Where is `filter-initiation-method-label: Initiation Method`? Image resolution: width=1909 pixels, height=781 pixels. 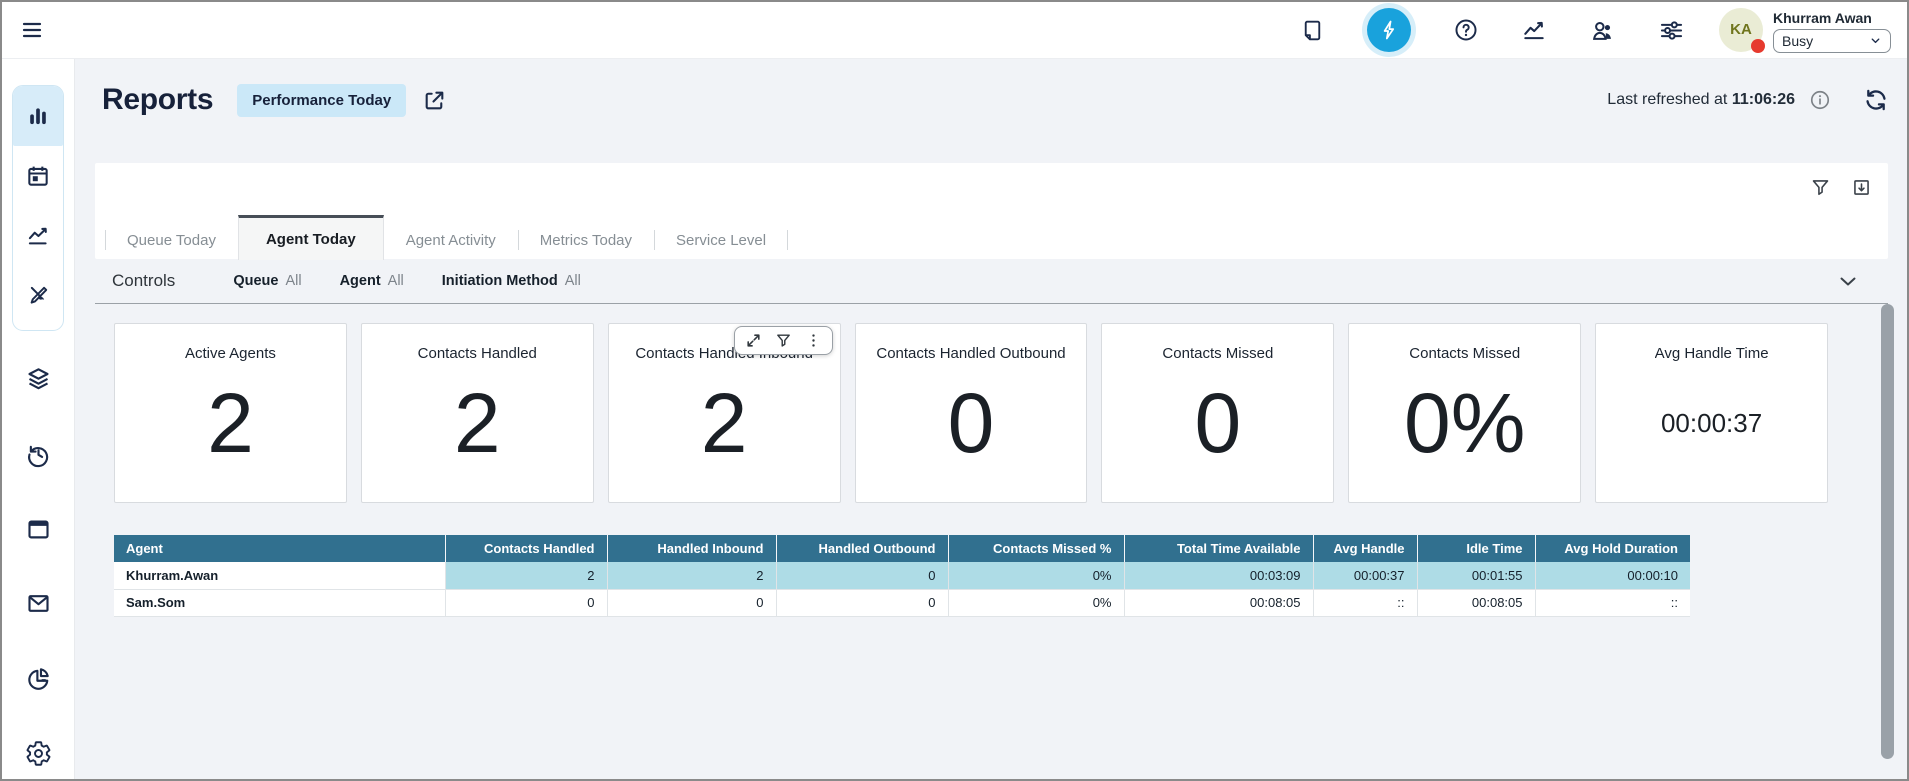 filter-initiation-method-label: Initiation Method is located at coordinates (499, 281).